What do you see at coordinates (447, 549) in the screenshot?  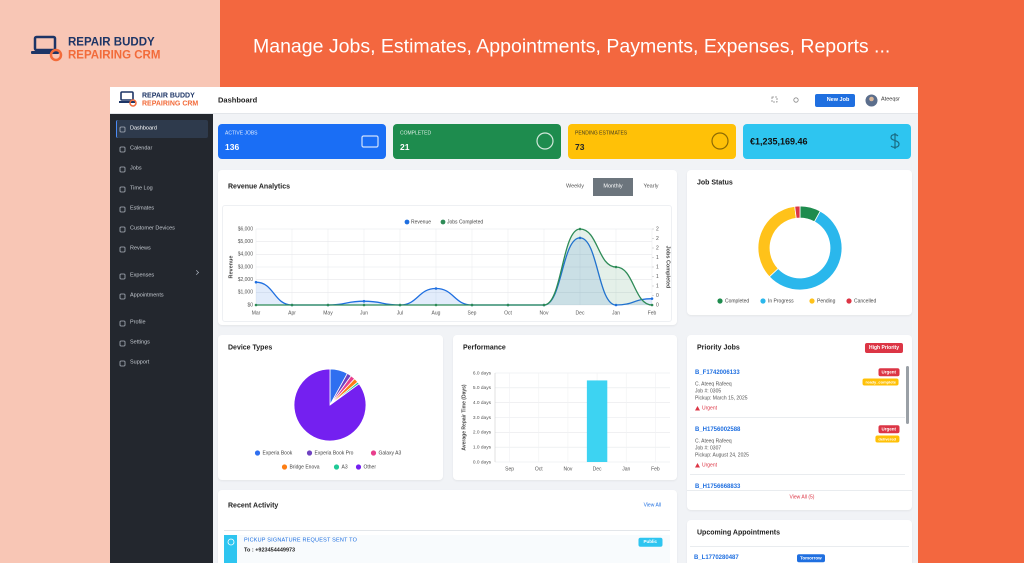 I see `activity-row` at bounding box center [447, 549].